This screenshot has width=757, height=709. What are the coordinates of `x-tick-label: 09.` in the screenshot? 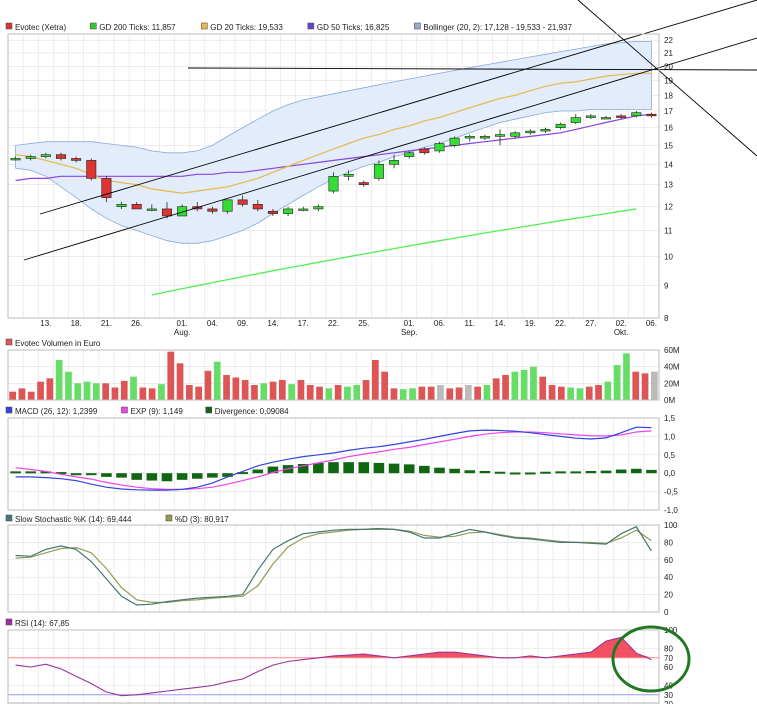 It's located at (242, 323).